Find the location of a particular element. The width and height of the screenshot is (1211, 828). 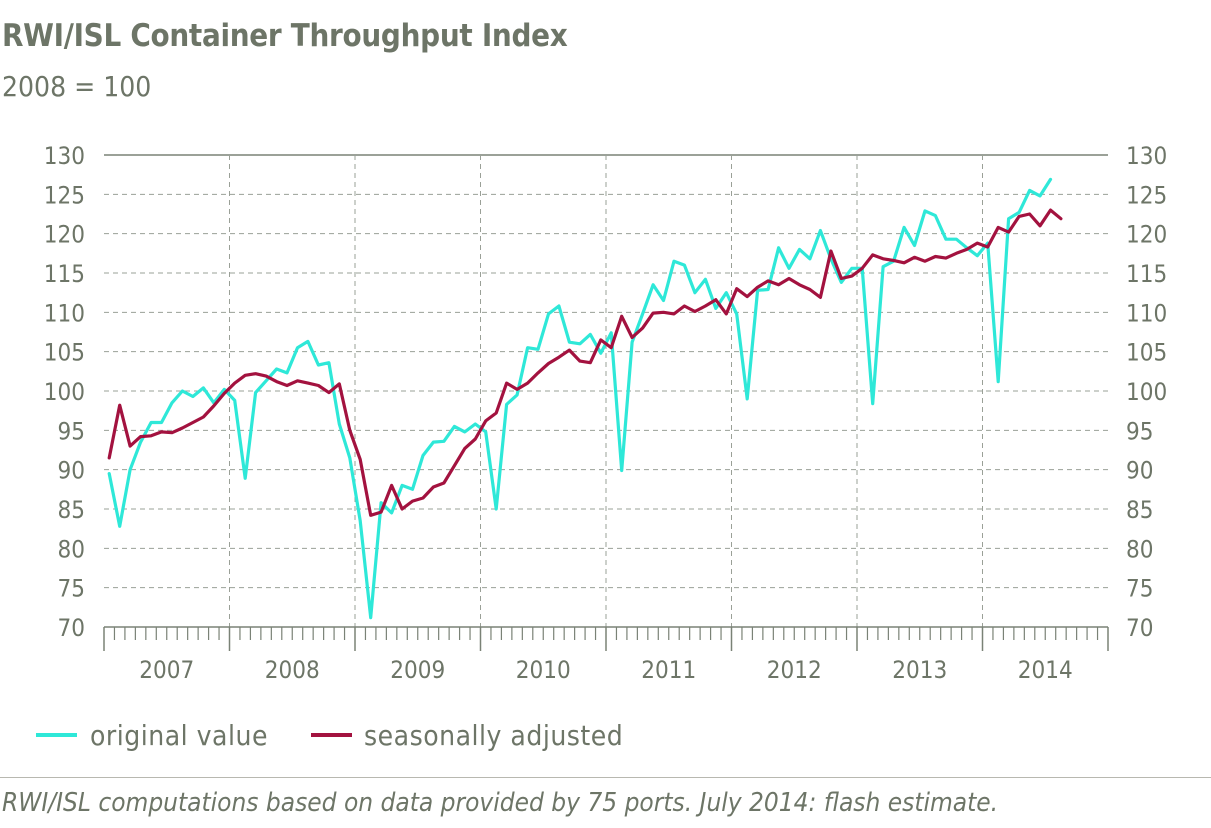

y-axis-left: 70 75 80 85 90 95 100 105 110 115 120 125 130 is located at coordinates (64, 392).